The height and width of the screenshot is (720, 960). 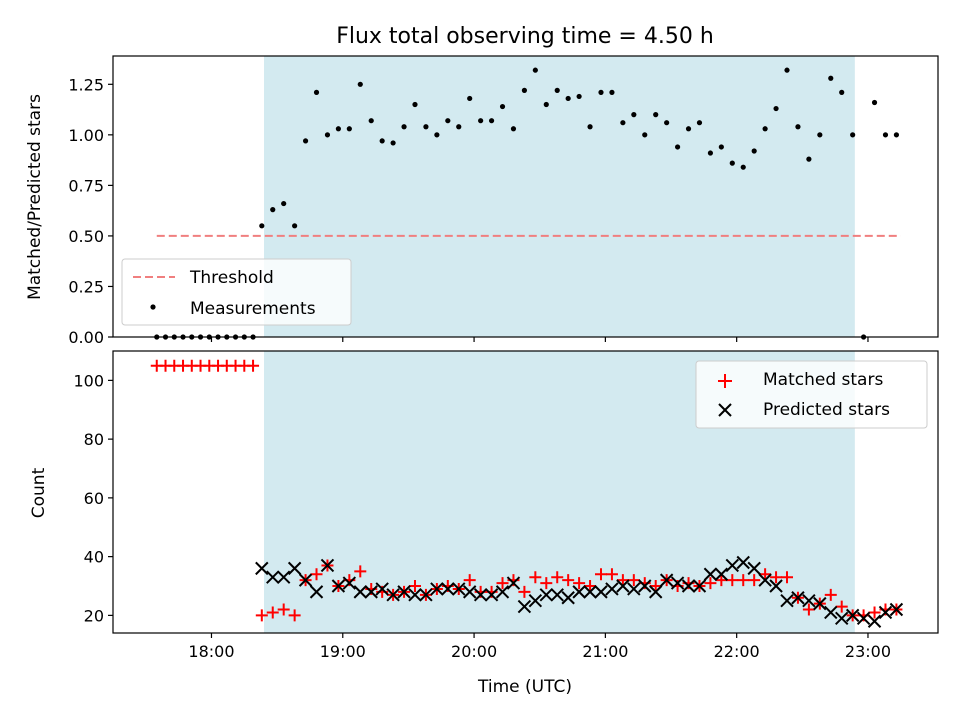 What do you see at coordinates (811, 394) in the screenshot?
I see `bottom-legend: Matched stars Predicted stars` at bounding box center [811, 394].